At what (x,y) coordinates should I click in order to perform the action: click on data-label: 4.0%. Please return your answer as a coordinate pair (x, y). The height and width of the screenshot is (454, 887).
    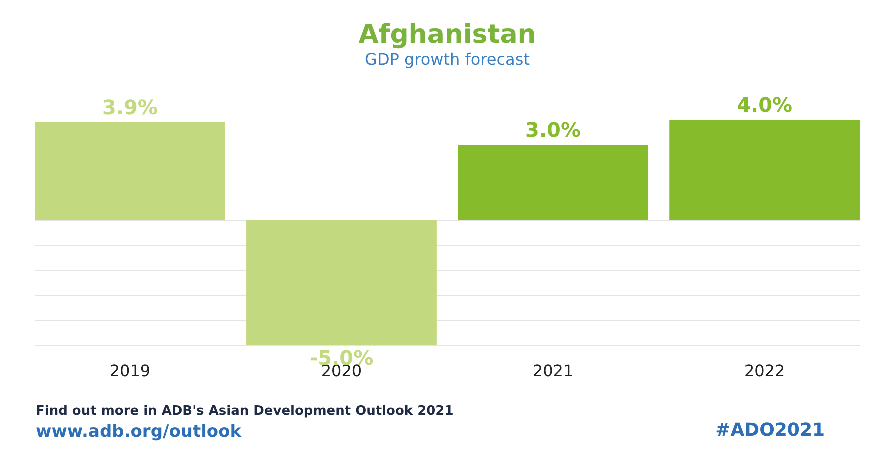
    Looking at the image, I should click on (765, 105).